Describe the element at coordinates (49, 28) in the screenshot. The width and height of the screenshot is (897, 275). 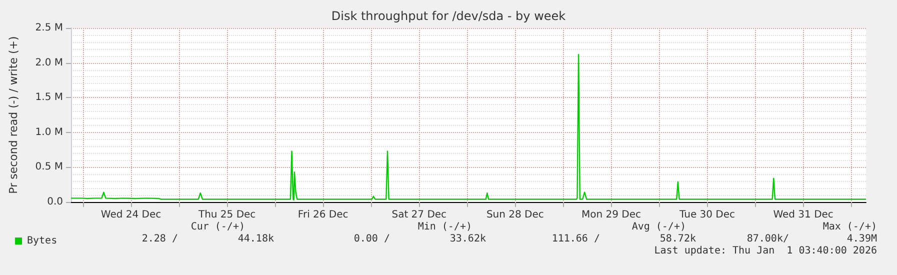
I see `y-tick-label: 2.5 M` at that location.